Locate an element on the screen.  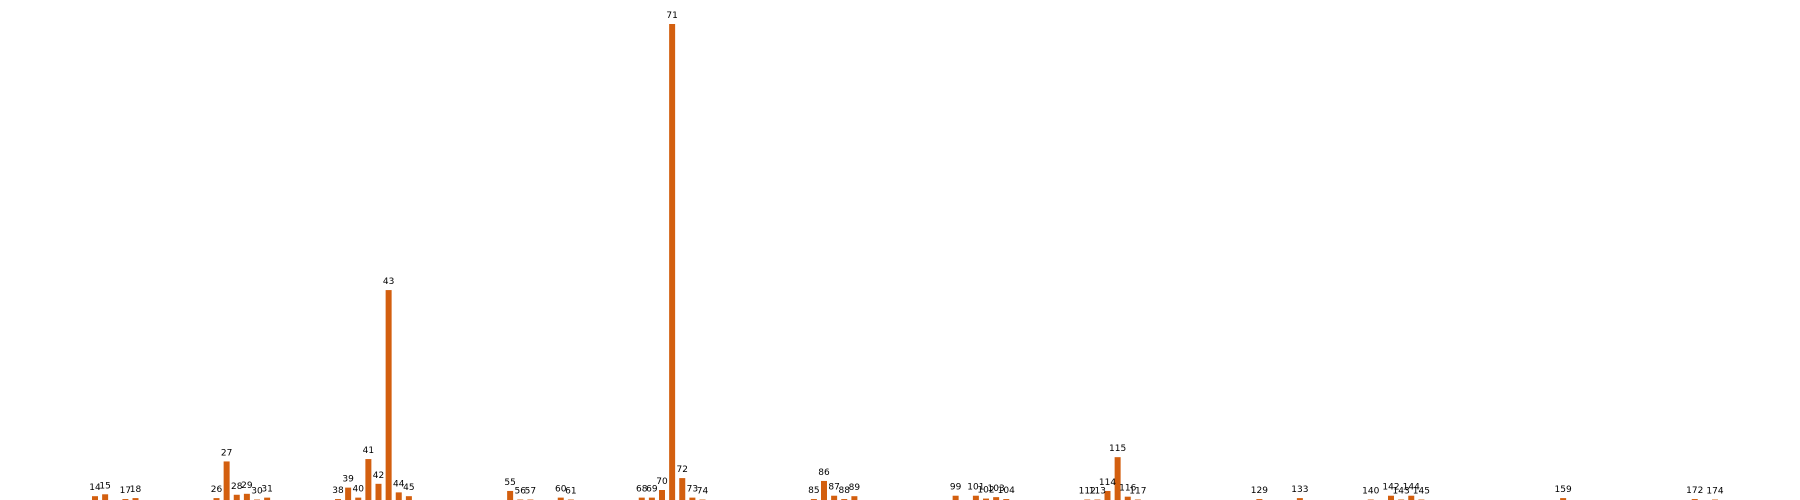
bar-label-133: 133 is located at coordinates (1299, 490).